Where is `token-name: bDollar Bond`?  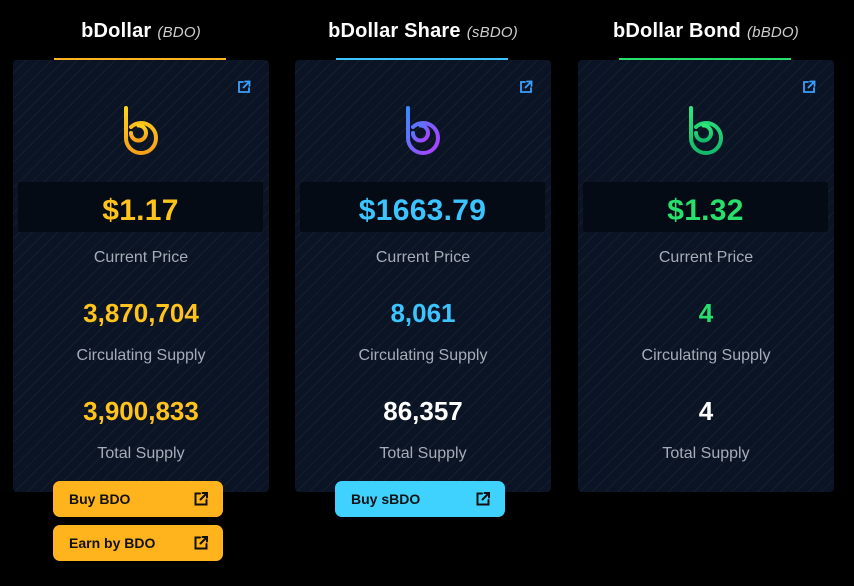 token-name: bDollar Bond is located at coordinates (677, 31).